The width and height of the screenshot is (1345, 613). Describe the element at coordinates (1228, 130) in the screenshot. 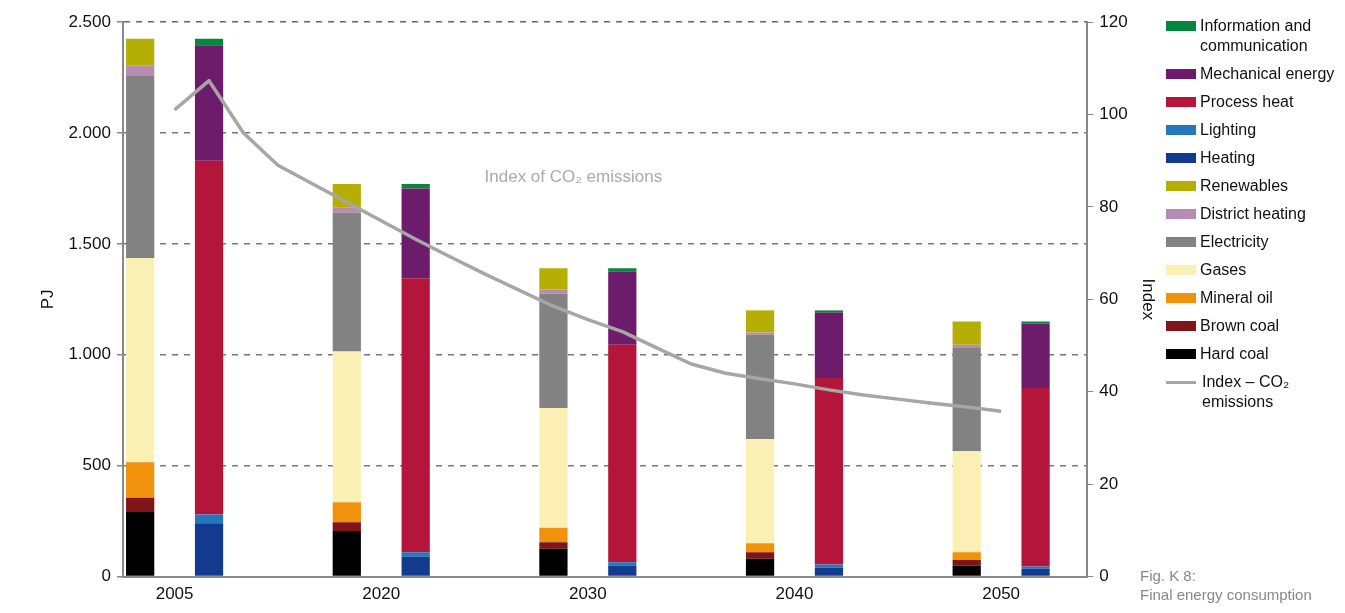

I see `legend-label: Lighting` at that location.